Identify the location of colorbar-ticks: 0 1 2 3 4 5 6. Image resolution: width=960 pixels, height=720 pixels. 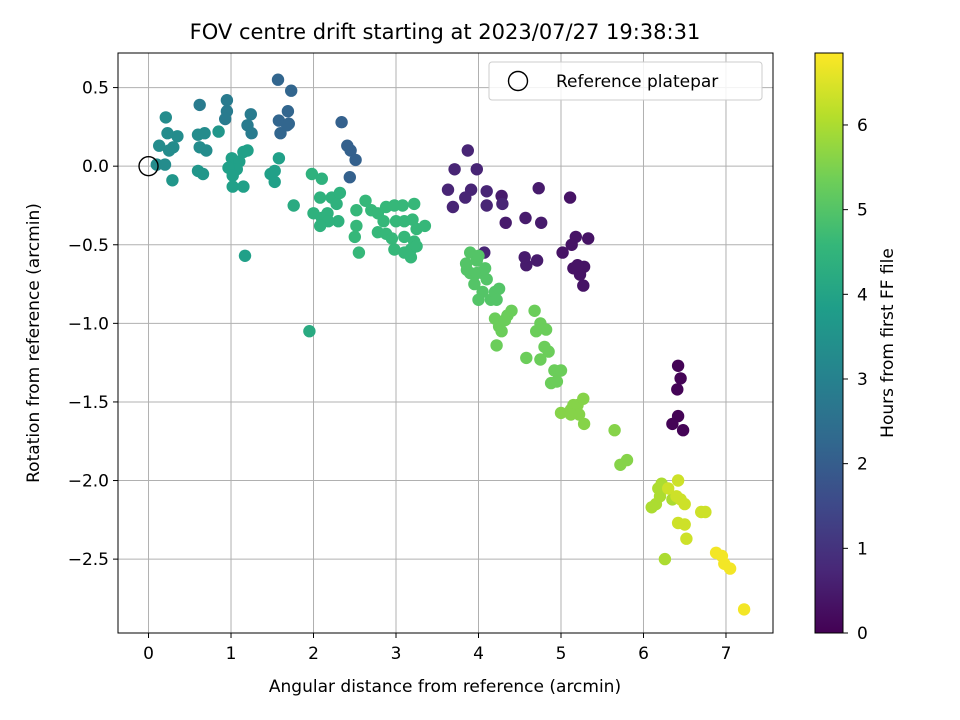
(855, 380).